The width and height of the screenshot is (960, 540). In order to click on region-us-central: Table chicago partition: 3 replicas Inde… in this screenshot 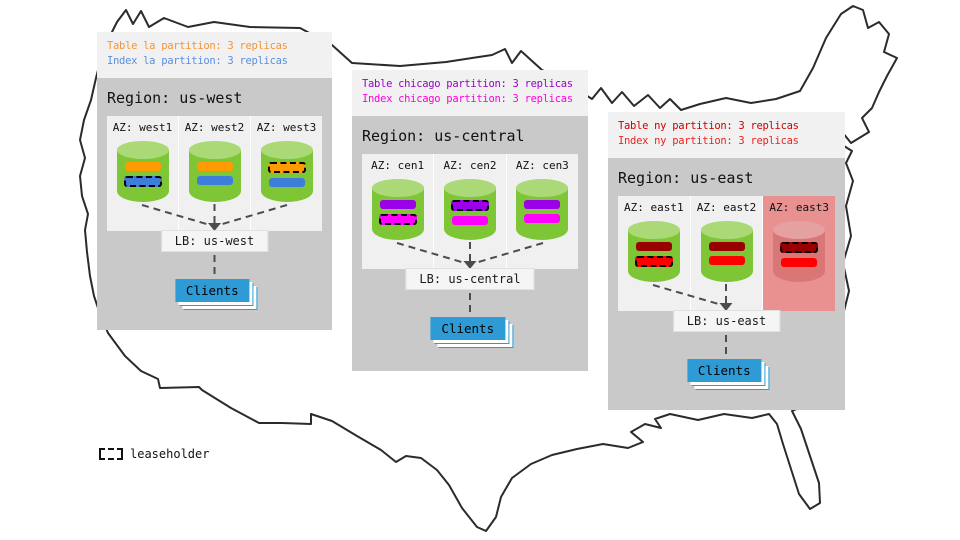, I will do `click(470, 220)`.